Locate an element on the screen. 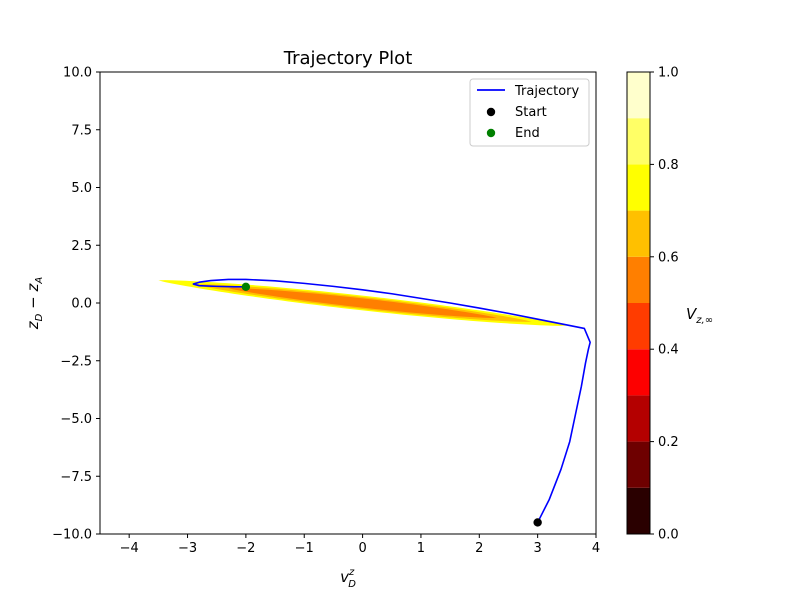 Image resolution: width=800 pixels, height=600 pixels. legend: Trajectory Start End is located at coordinates (529, 112).